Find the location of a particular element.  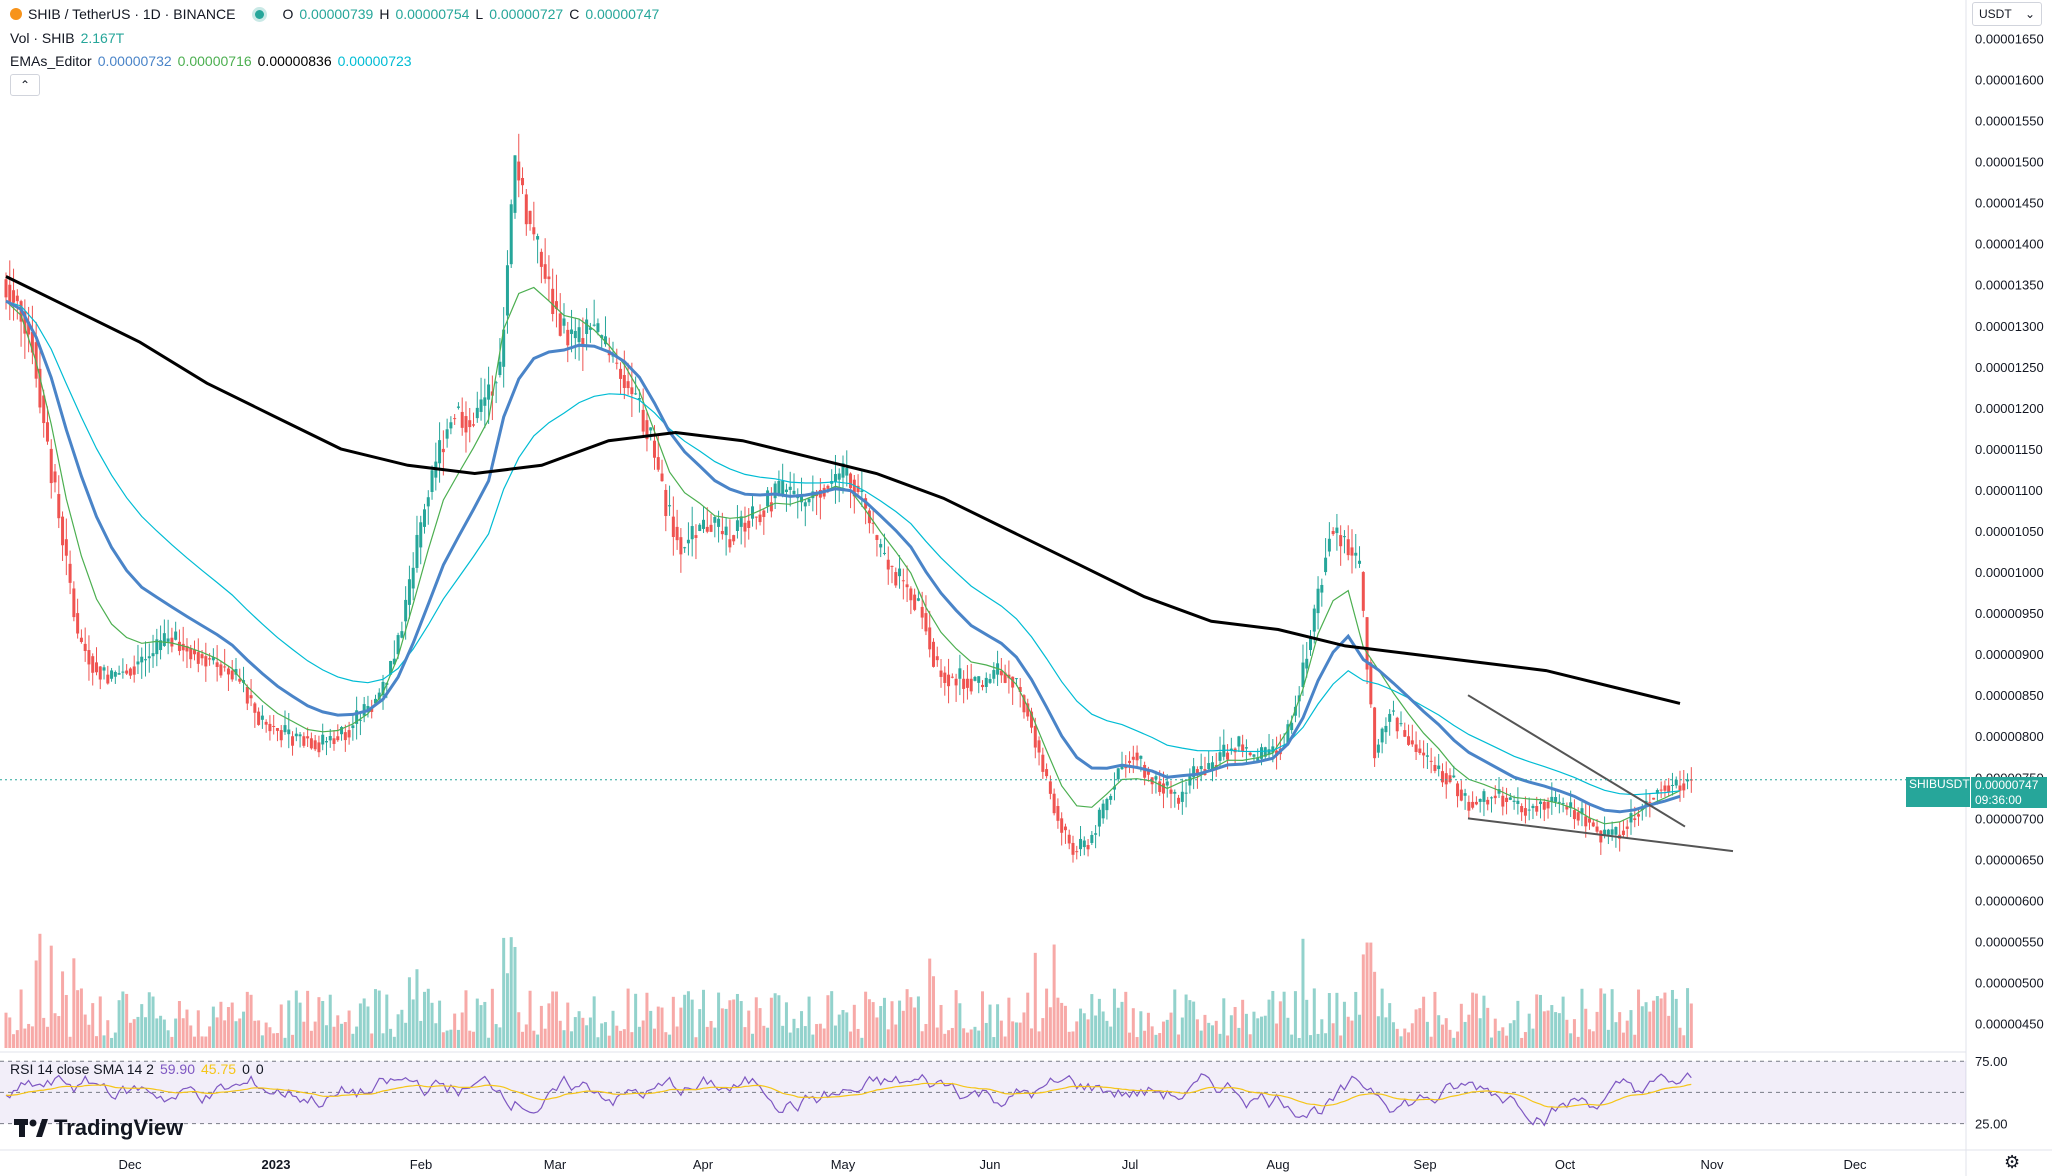

rsi-legend: RSI 14 close SMA 14 2 59.90 45.75 0 0 is located at coordinates (137, 1069).